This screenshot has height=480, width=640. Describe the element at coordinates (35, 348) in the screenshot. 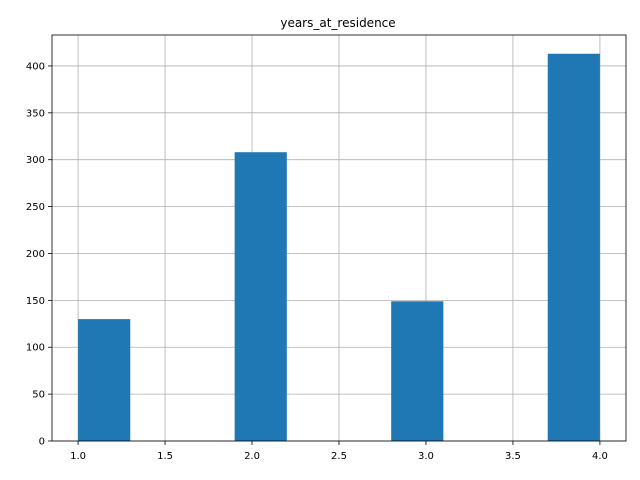

I see `y-tick-label: 100` at that location.